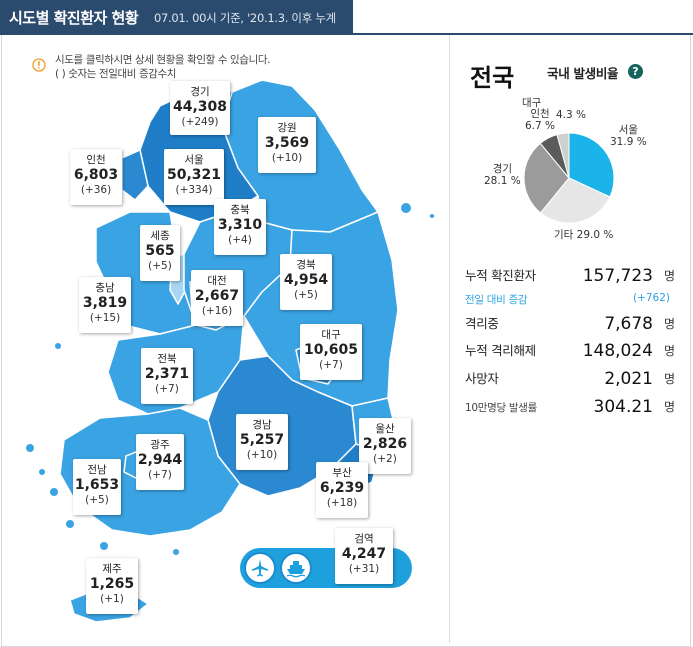 The width and height of the screenshot is (693, 647). What do you see at coordinates (194, 160) in the screenshot?
I see `region-name: 서울` at bounding box center [194, 160].